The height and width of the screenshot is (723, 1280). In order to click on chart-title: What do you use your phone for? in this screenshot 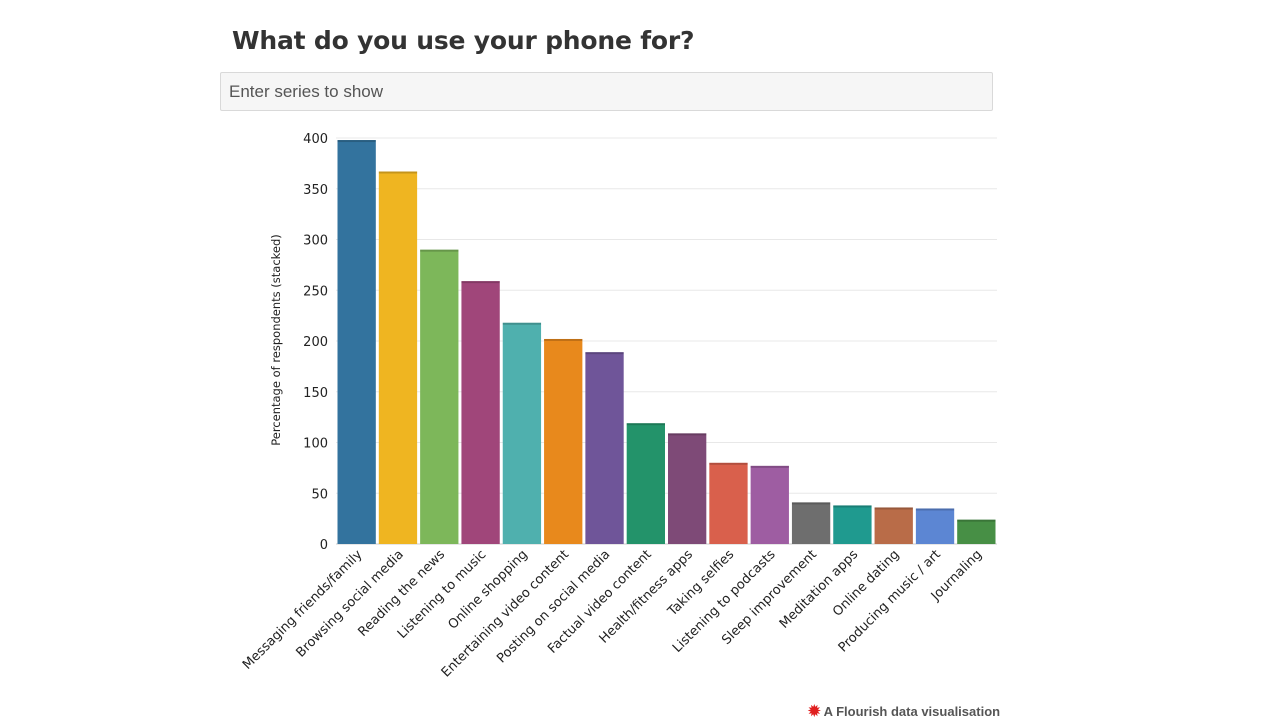, I will do `click(463, 40)`.